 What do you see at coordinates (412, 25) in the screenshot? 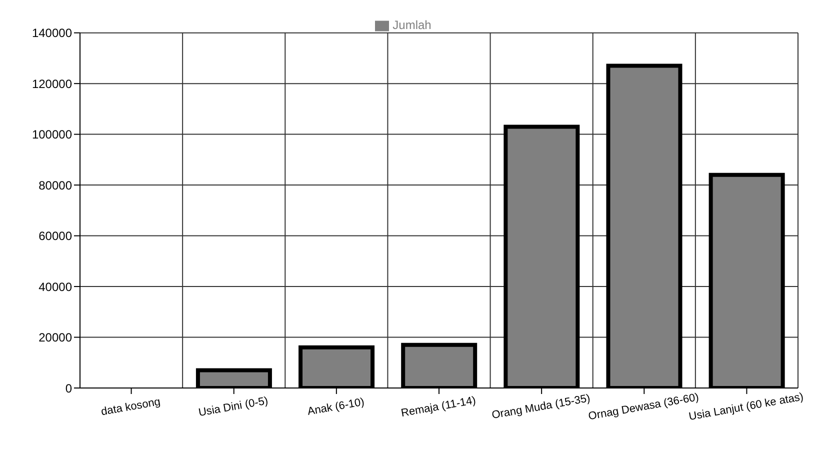
I see `legend-label: Jumlah` at bounding box center [412, 25].